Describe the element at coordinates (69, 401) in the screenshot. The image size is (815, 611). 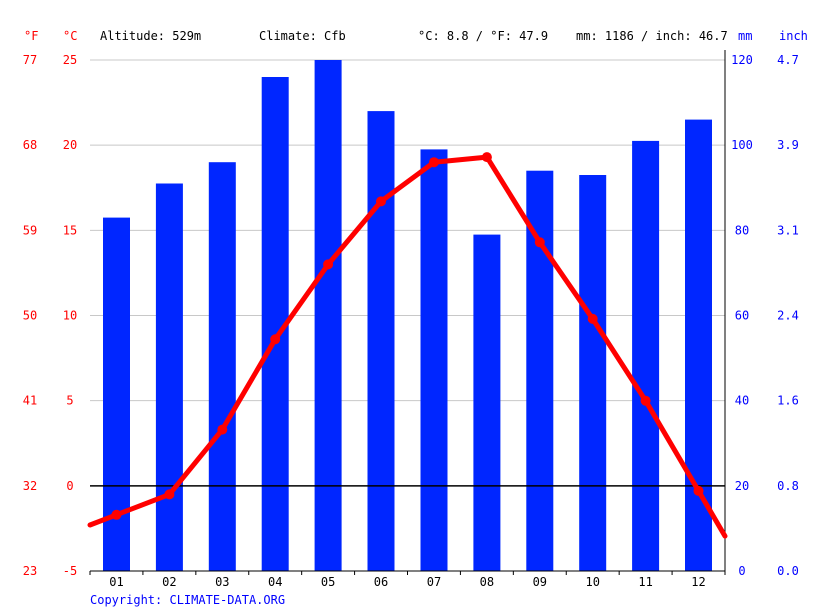
I see `y-tick-c: 5` at that location.